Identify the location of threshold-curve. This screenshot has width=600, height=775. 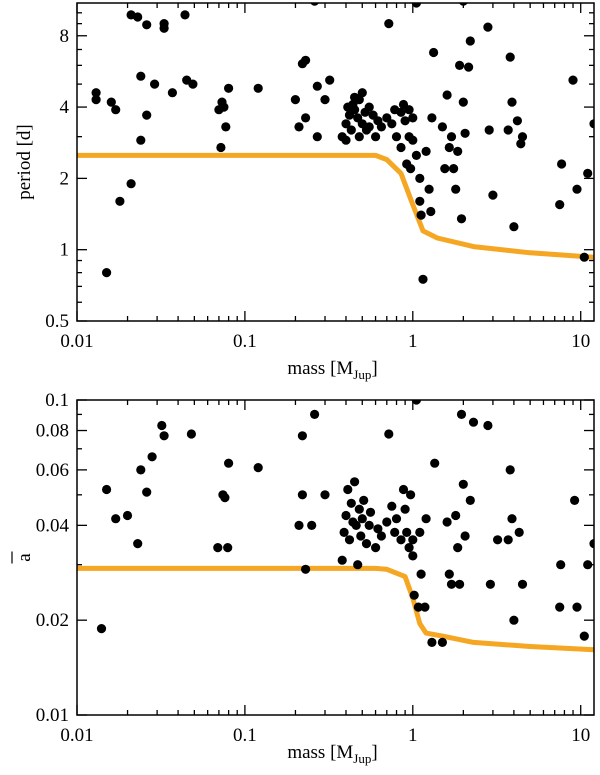
(335, 609).